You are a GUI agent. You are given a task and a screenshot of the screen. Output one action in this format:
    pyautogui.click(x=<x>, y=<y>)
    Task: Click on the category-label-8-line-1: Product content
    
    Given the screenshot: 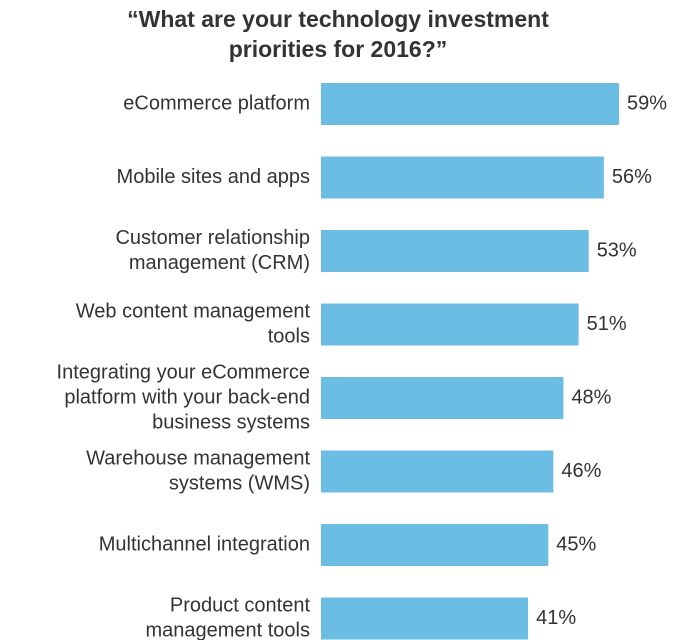 What is the action you would take?
    pyautogui.click(x=240, y=605)
    